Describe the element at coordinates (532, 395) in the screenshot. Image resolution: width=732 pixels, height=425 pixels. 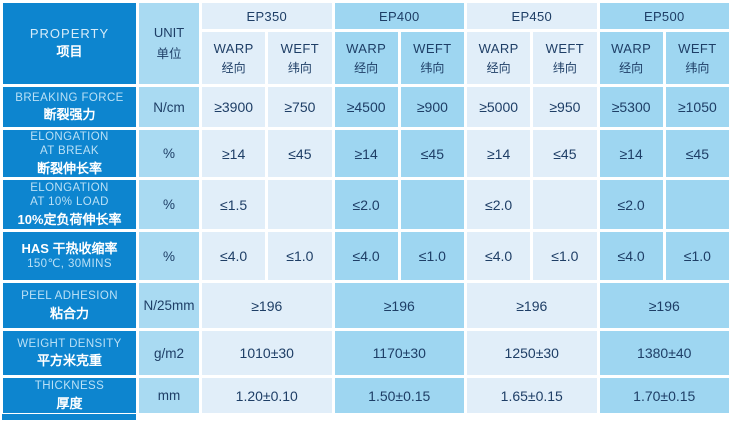
I see `value-cell: 1.65±0.15` at that location.